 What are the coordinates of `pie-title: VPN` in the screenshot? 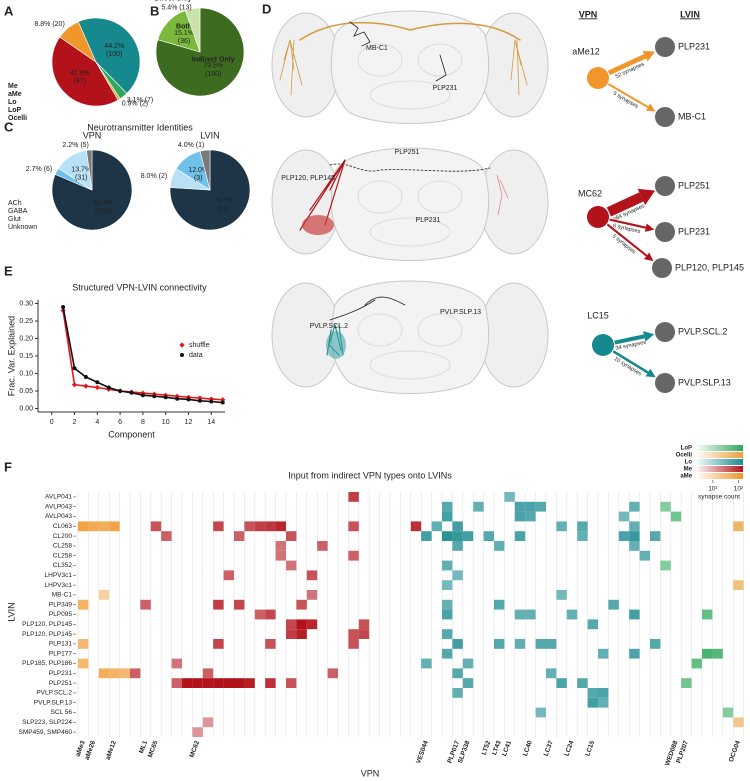 It's located at (92, 135).